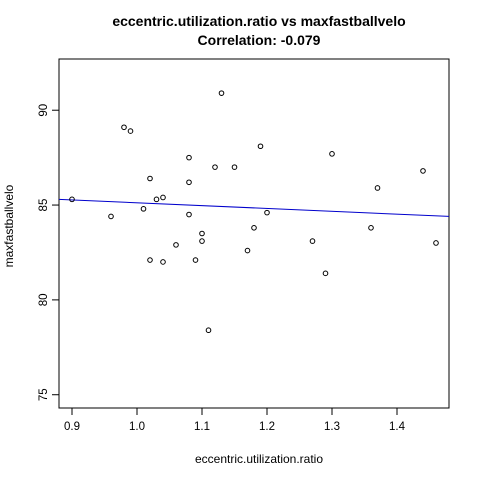 The width and height of the screenshot is (480, 480). What do you see at coordinates (137, 427) in the screenshot?
I see `x-tick-label-1: 1.0` at bounding box center [137, 427].